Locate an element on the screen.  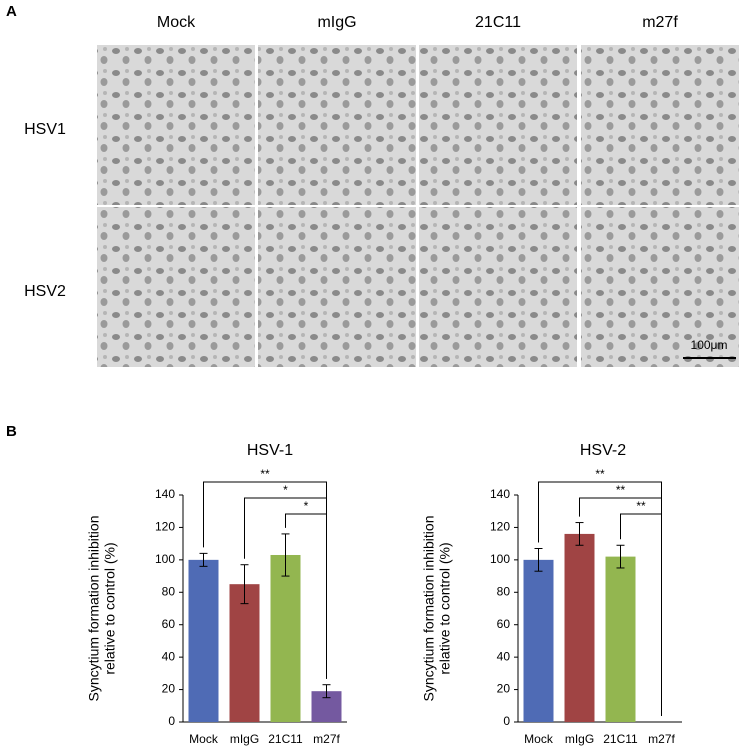
column-label: m27f is located at coordinates (660, 22).